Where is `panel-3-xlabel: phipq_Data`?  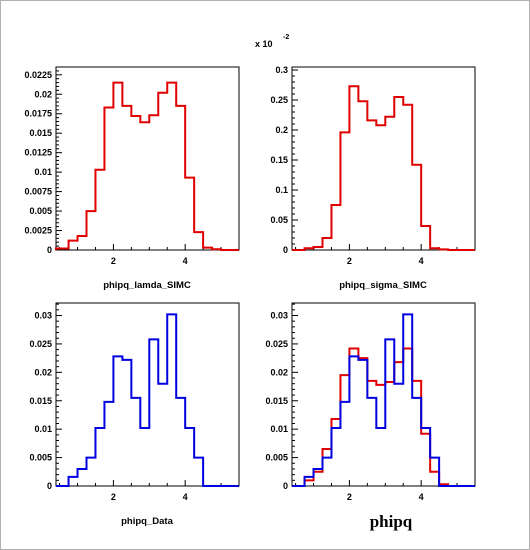 panel-3-xlabel: phipq_Data is located at coordinates (147, 521).